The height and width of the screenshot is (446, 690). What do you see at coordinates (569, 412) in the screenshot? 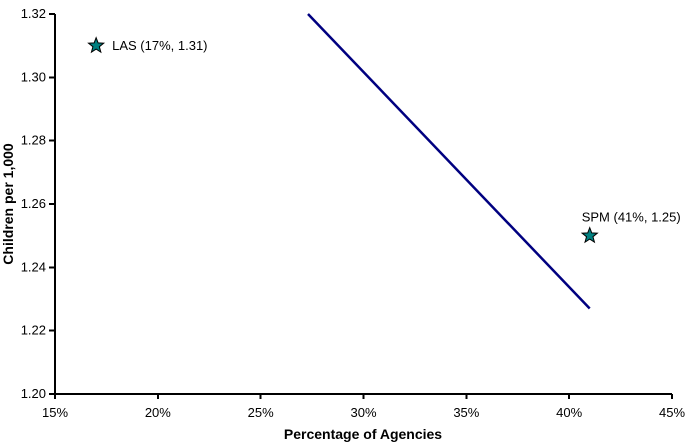
I see `x-tick-label: 40%` at bounding box center [569, 412].